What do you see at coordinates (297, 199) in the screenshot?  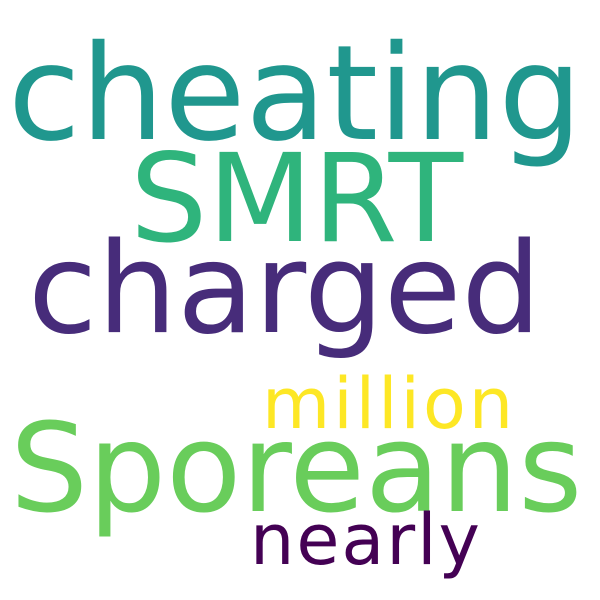 I see `word-smrt: SMRT` at bounding box center [297, 199].